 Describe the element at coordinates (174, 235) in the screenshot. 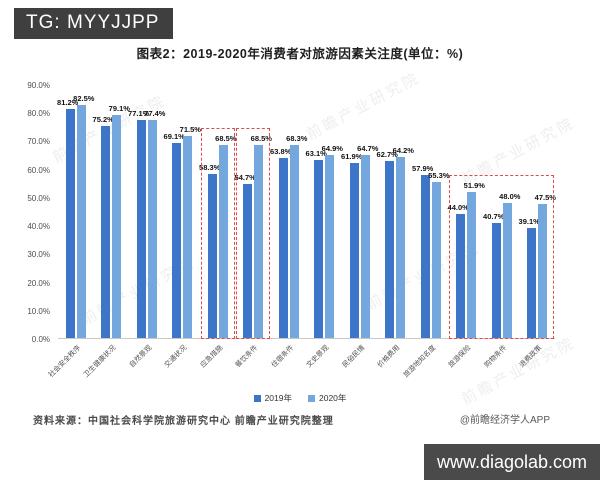

I see `bar-2019年-交通状况: 69.1%` at that location.